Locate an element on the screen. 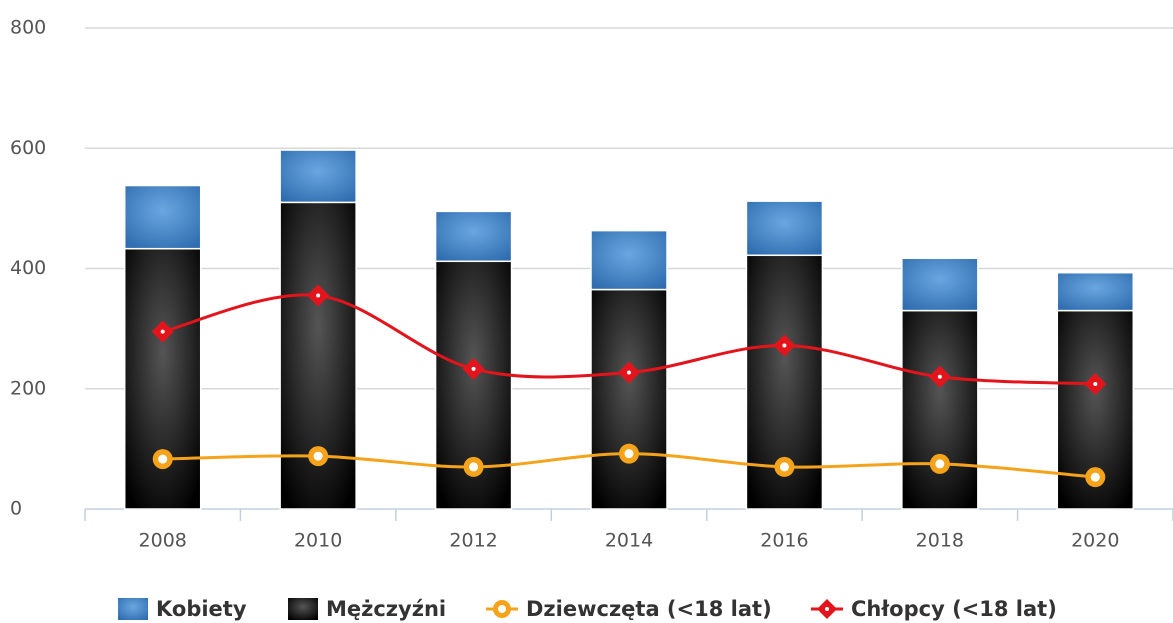 This screenshot has width=1173, height=623. legend-label: Dziewczęta (<18 lat) is located at coordinates (649, 609).